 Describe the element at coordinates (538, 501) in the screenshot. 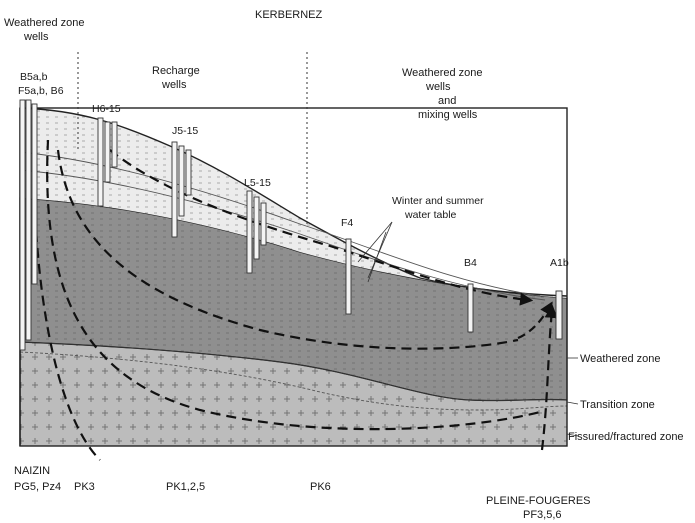

I see `label-pleine-fougeres: PLEINE-FOUGERES` at that location.